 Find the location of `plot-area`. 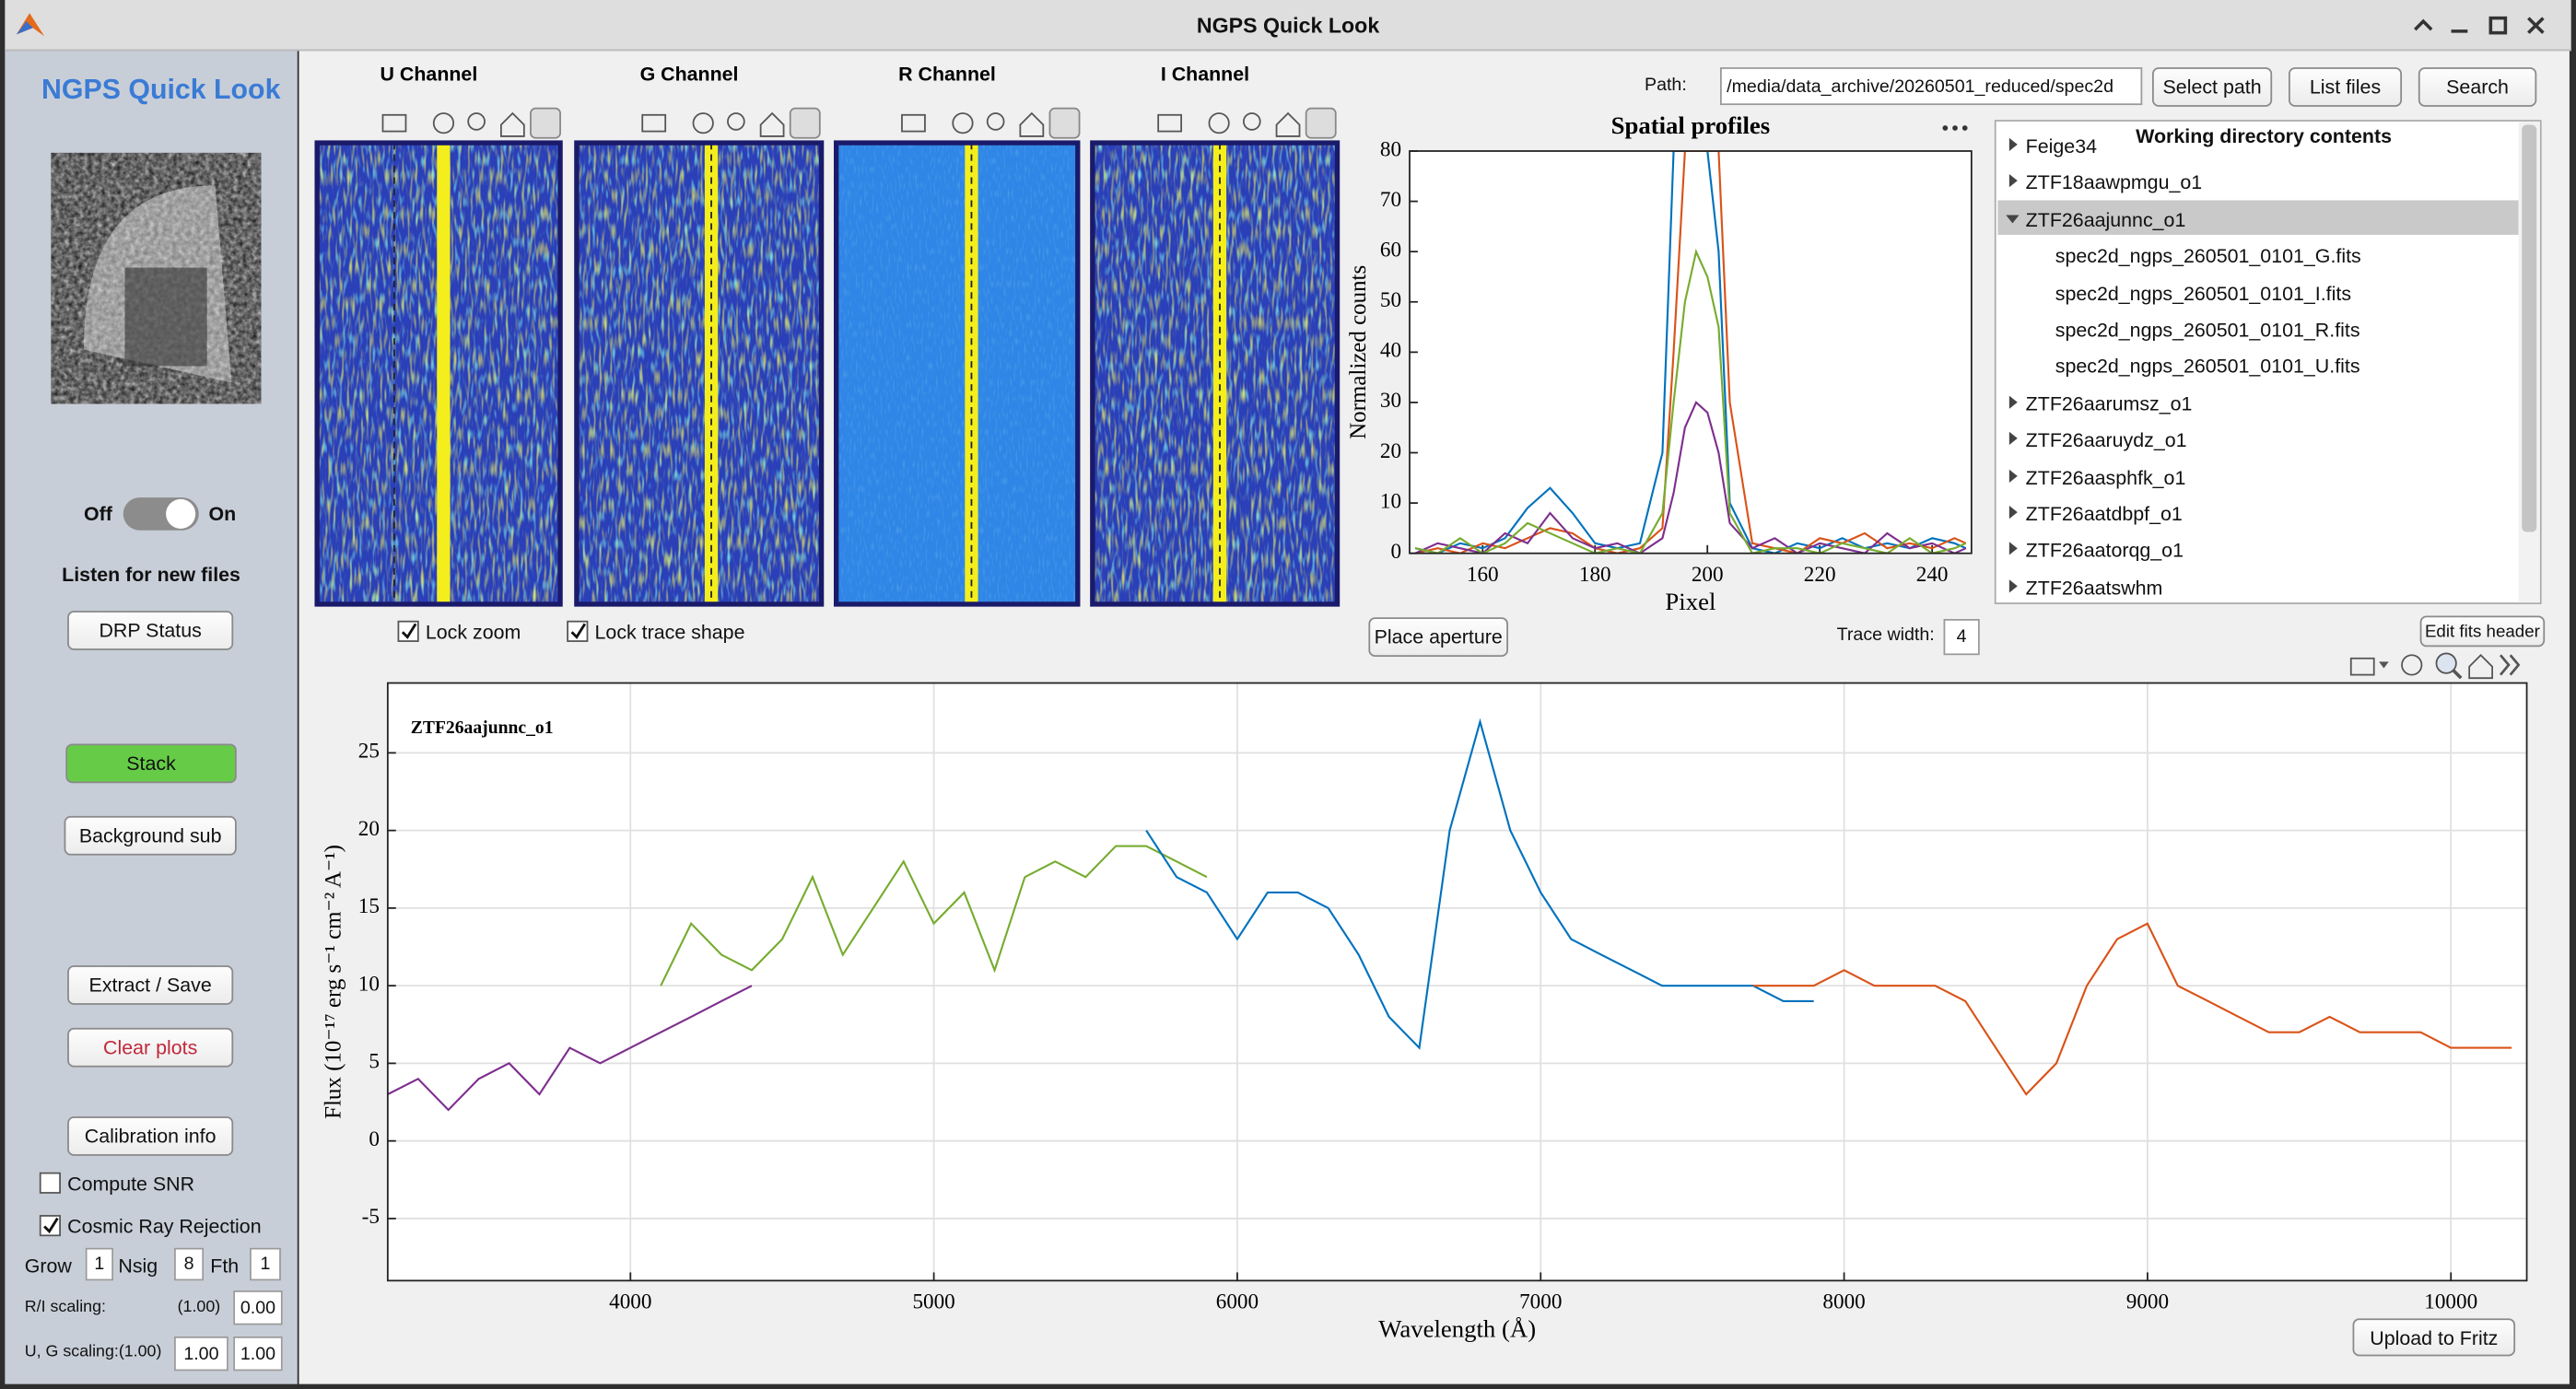

plot-area is located at coordinates (1690, 352).